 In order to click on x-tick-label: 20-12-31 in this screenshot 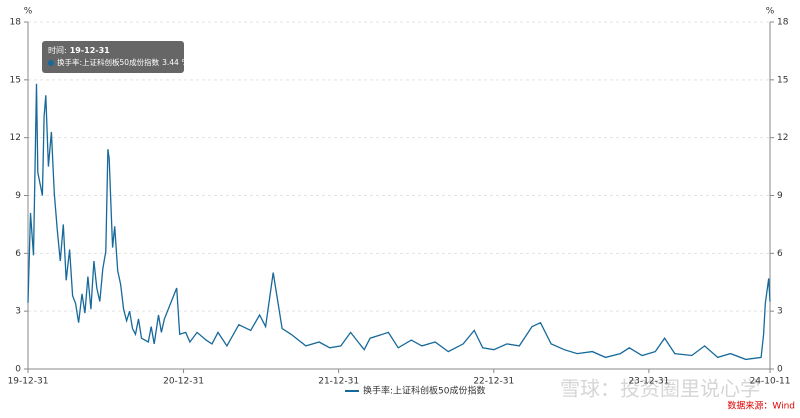, I will do `click(183, 382)`.